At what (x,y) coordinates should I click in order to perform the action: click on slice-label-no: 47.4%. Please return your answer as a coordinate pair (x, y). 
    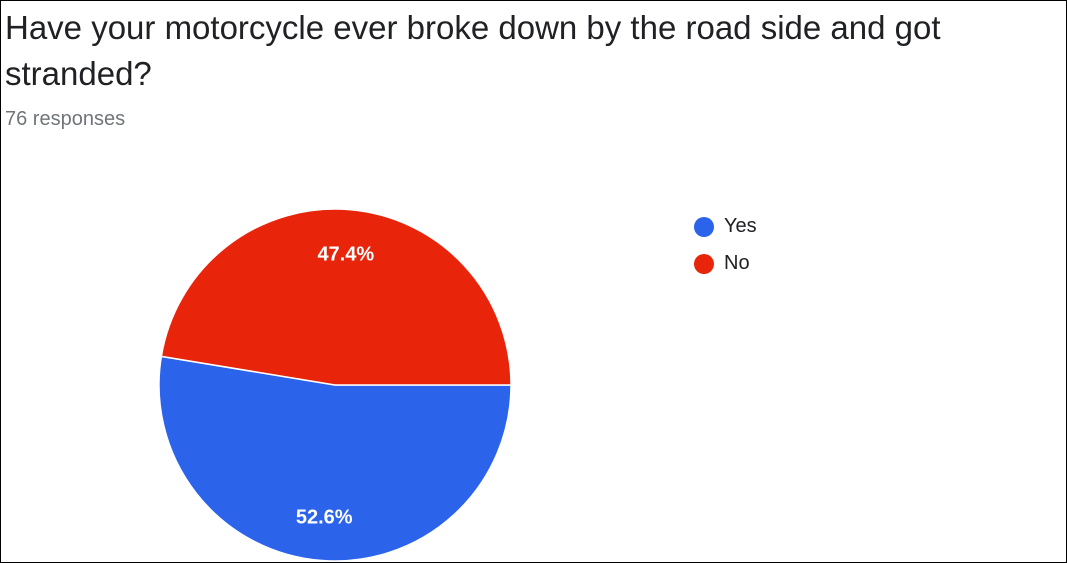
    Looking at the image, I should click on (345, 254).